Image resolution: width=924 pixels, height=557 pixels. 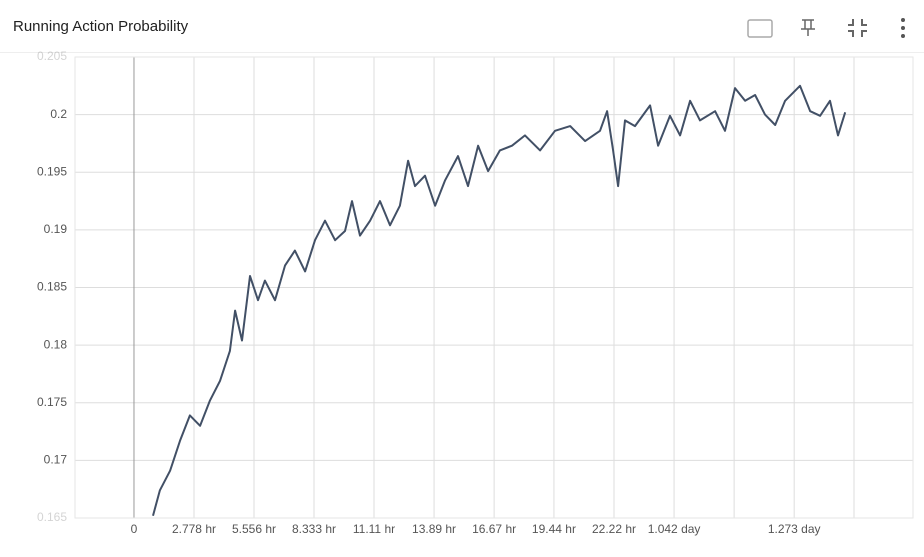 What do you see at coordinates (554, 529) in the screenshot?
I see `x-tick-label: 19.44 hr` at bounding box center [554, 529].